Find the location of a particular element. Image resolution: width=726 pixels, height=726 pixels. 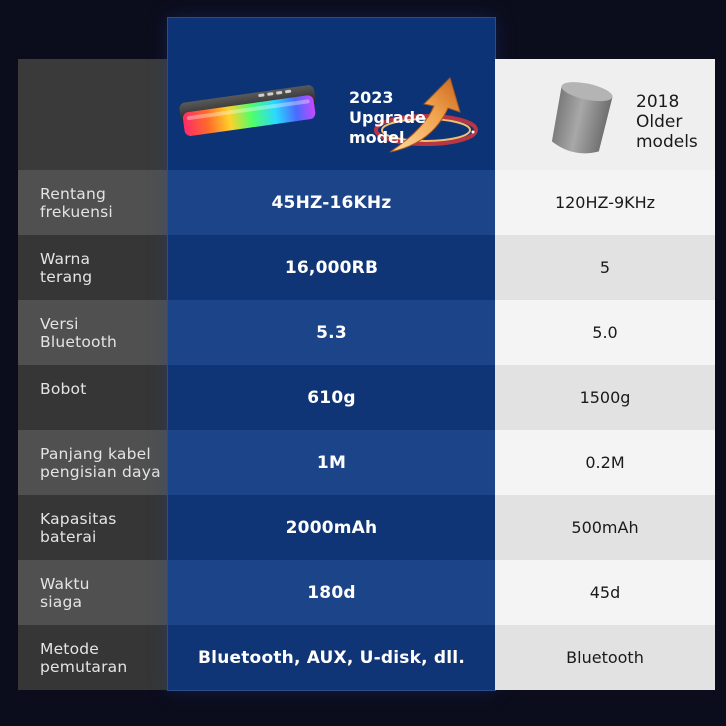

old-value-cable: 0.2M is located at coordinates (605, 462).